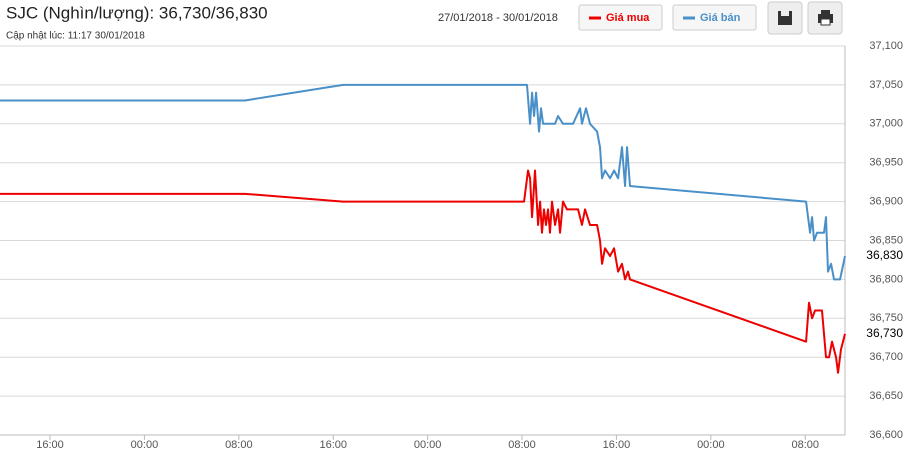  Describe the element at coordinates (720, 18) in the screenshot. I see `legend-label: Giá bán` at that location.